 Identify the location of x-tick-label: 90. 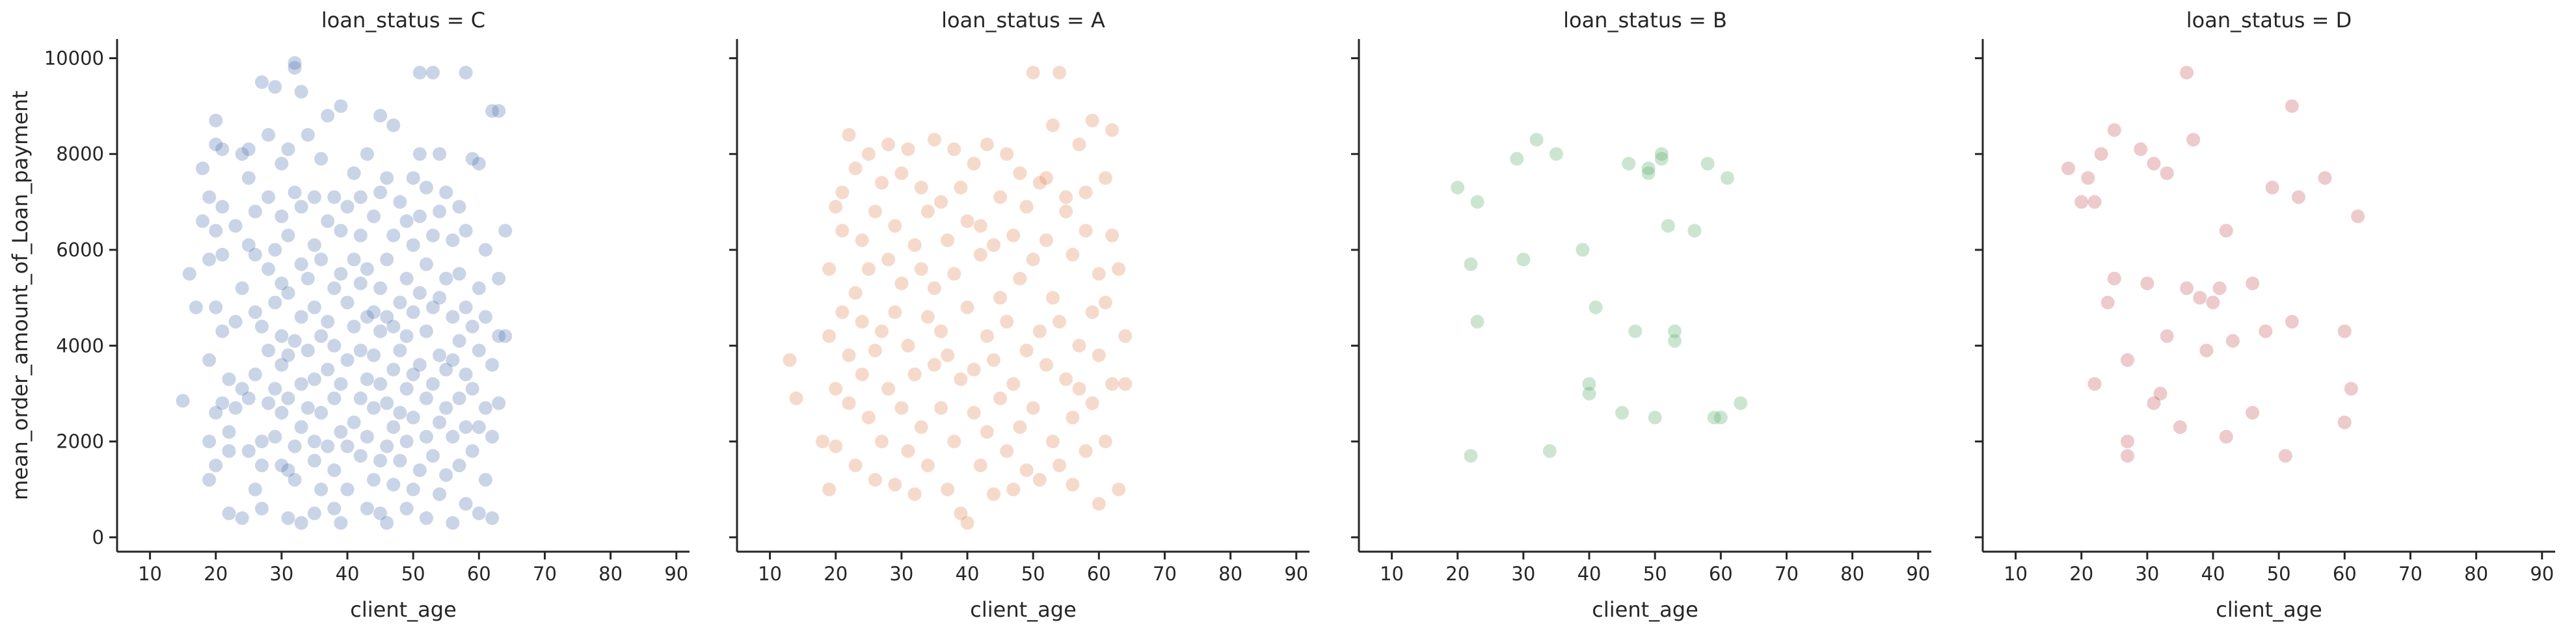
(2542, 574).